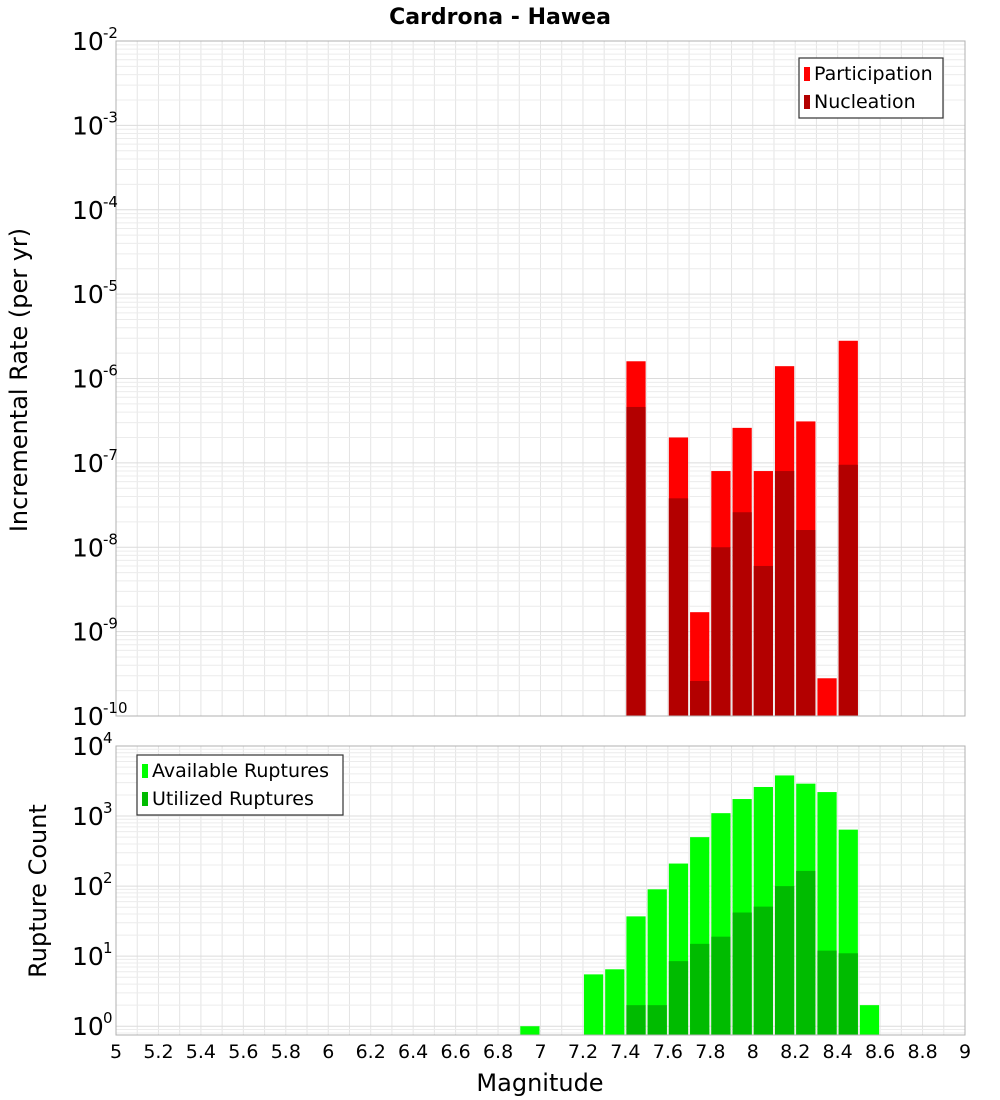 Image resolution: width=1000 pixels, height=1100 pixels. I want to click on x-tick-label: 7.6, so click(668, 1052).